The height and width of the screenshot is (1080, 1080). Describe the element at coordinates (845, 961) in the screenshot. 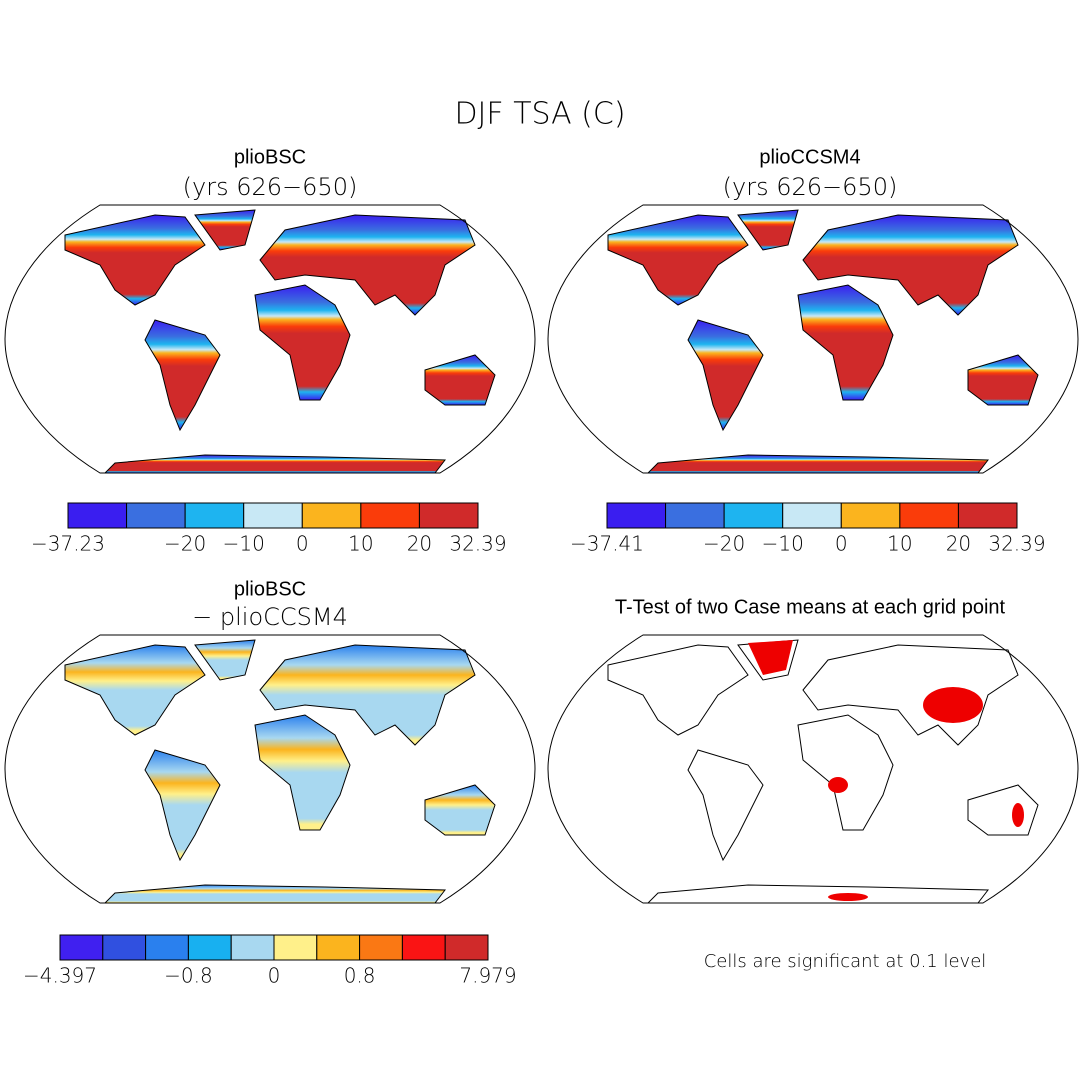

I see `note: Cells are significant at 0.1 level` at that location.